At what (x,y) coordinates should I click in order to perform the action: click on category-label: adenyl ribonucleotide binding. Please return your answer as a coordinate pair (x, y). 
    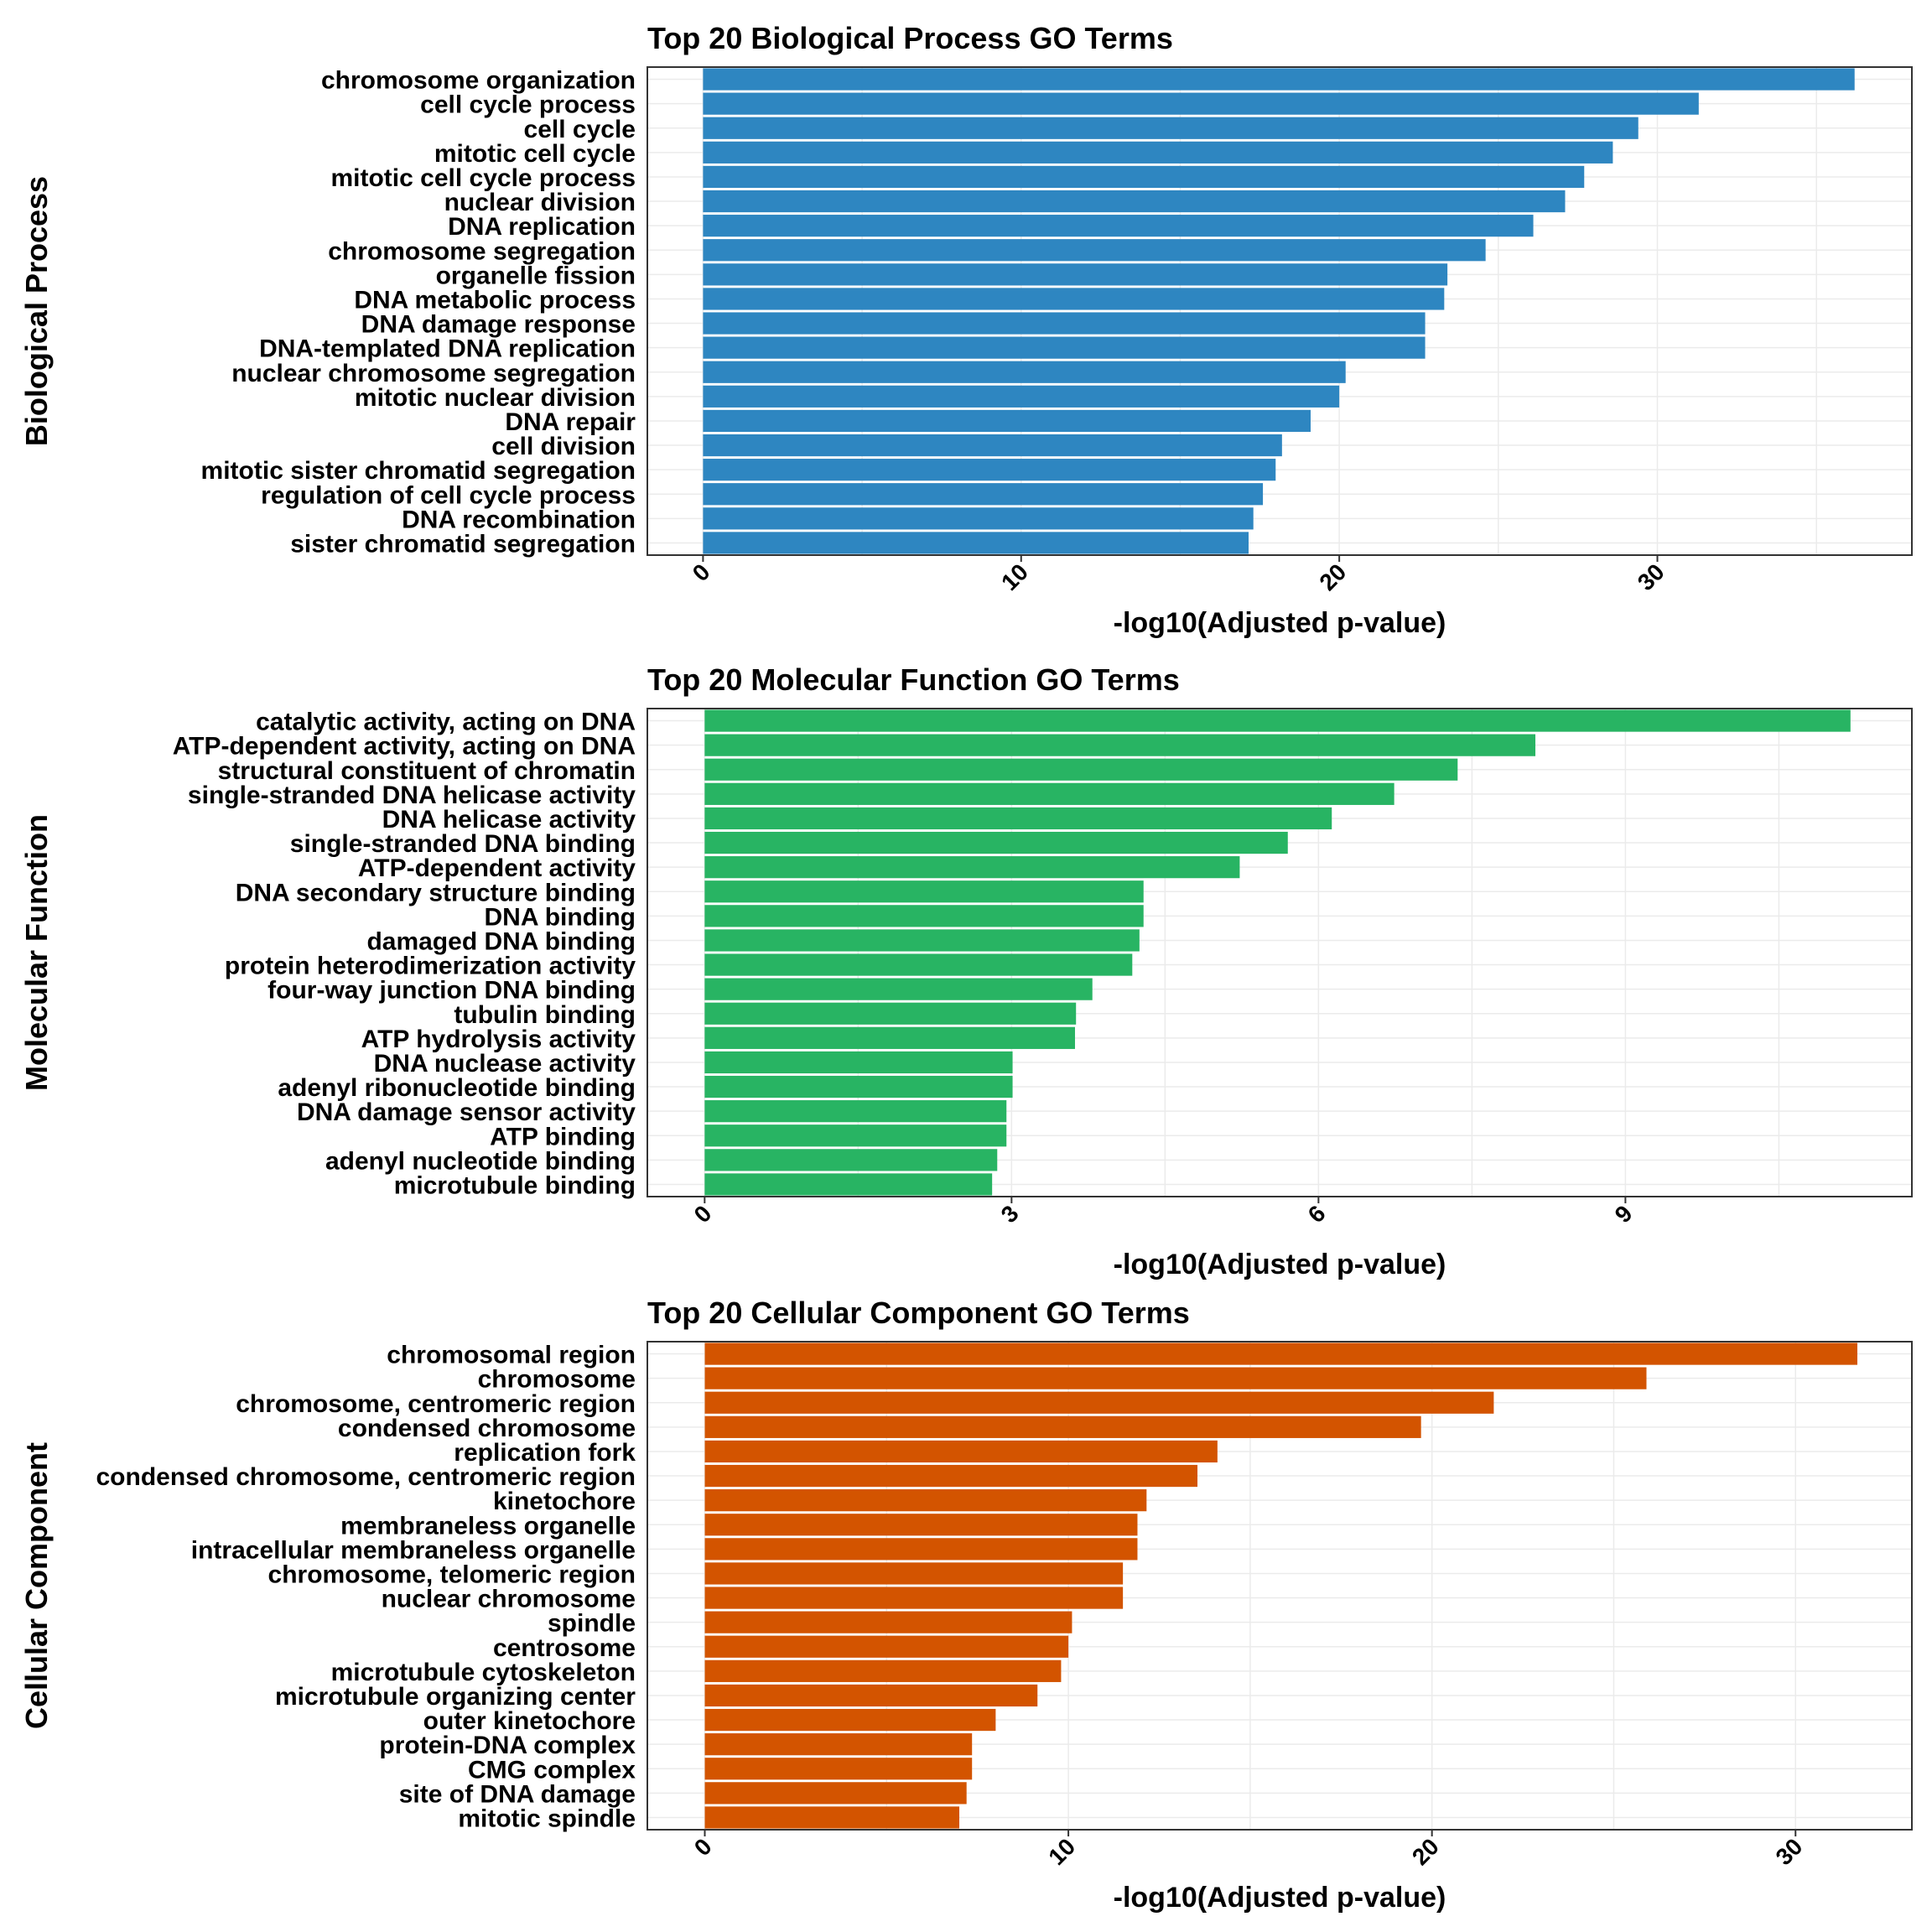
    Looking at the image, I should click on (457, 1088).